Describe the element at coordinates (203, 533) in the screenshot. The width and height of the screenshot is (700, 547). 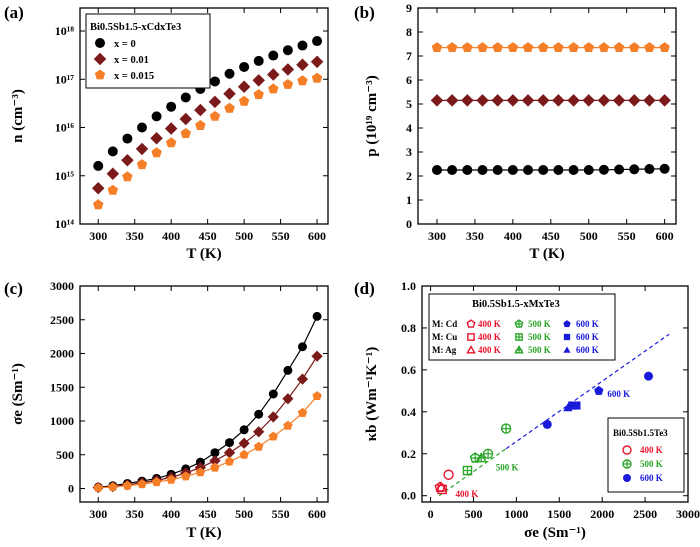
I see `x-axis-label-c: T (K)` at that location.